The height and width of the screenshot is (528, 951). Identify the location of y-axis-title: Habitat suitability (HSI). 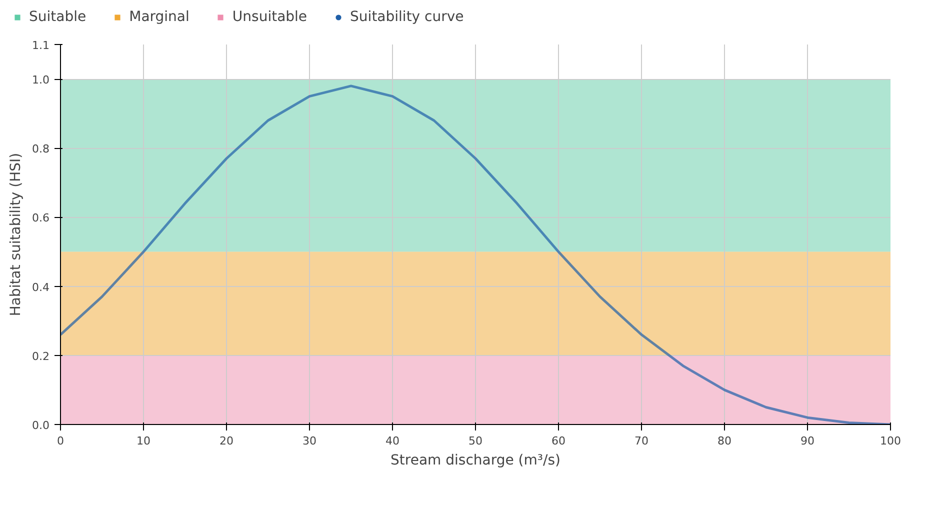
(16, 234).